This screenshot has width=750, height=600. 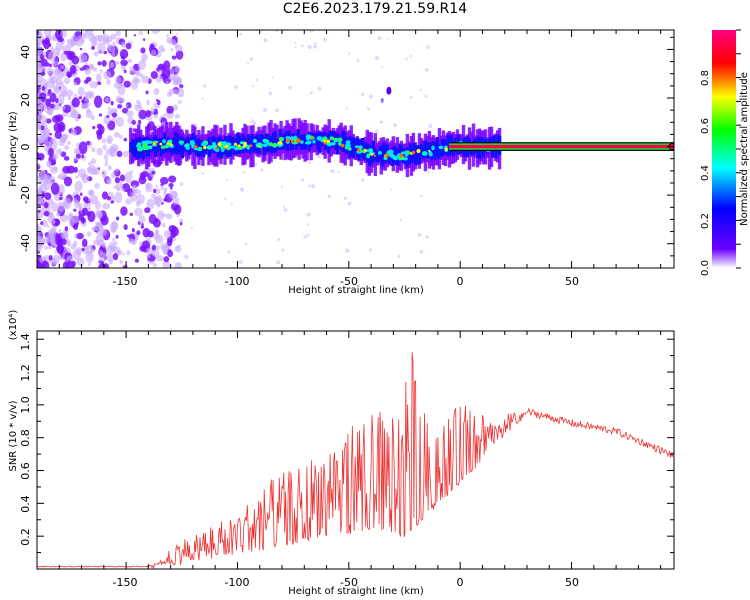 I want to click on top-ytick-label: 0, so click(x=25, y=147).